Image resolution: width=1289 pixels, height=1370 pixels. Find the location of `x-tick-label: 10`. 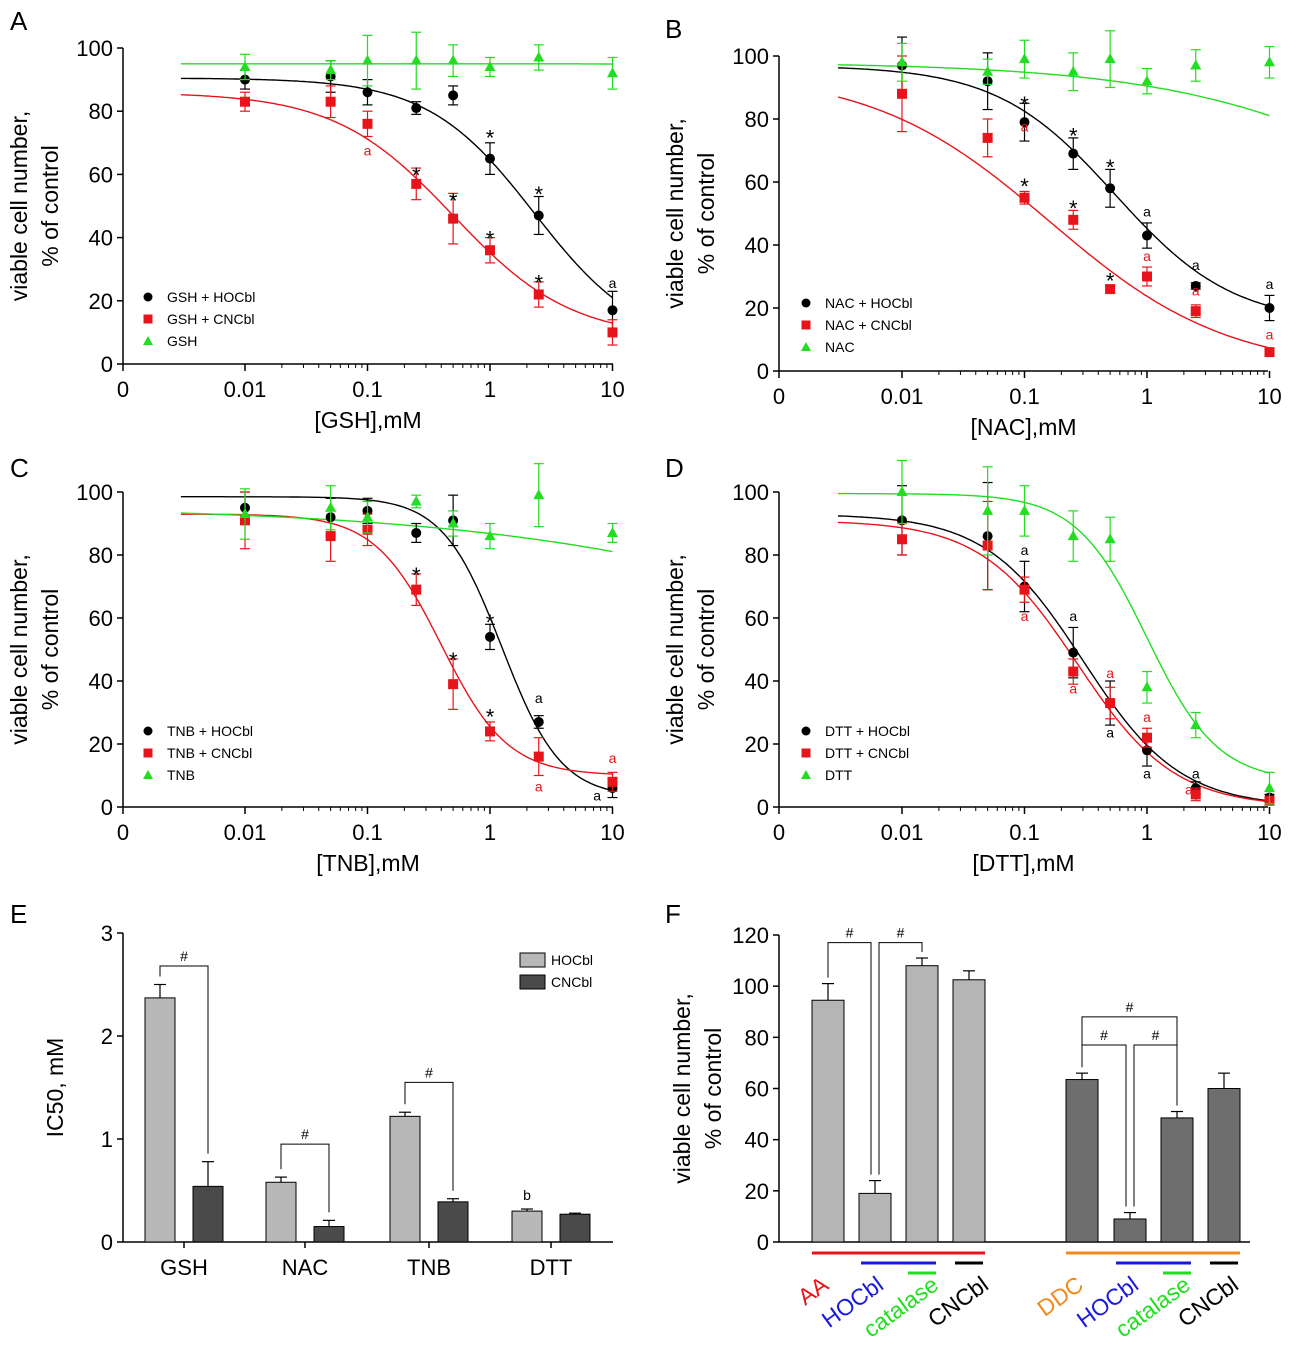

x-tick-label: 10 is located at coordinates (612, 832).